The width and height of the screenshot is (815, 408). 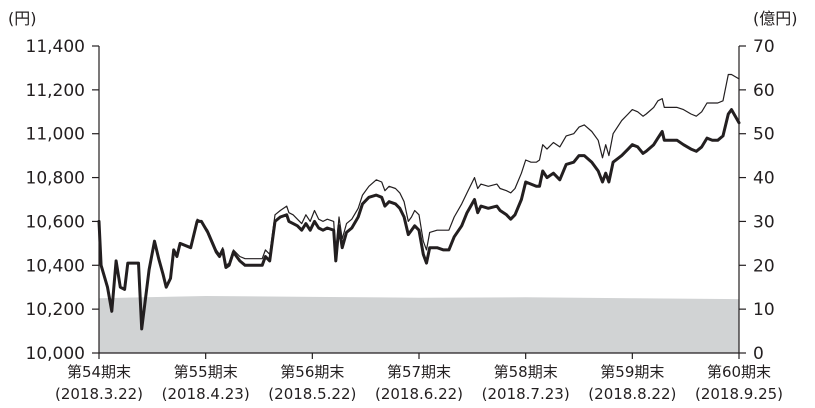 I want to click on x-date-label: (2018.3.22), so click(x=99, y=394).